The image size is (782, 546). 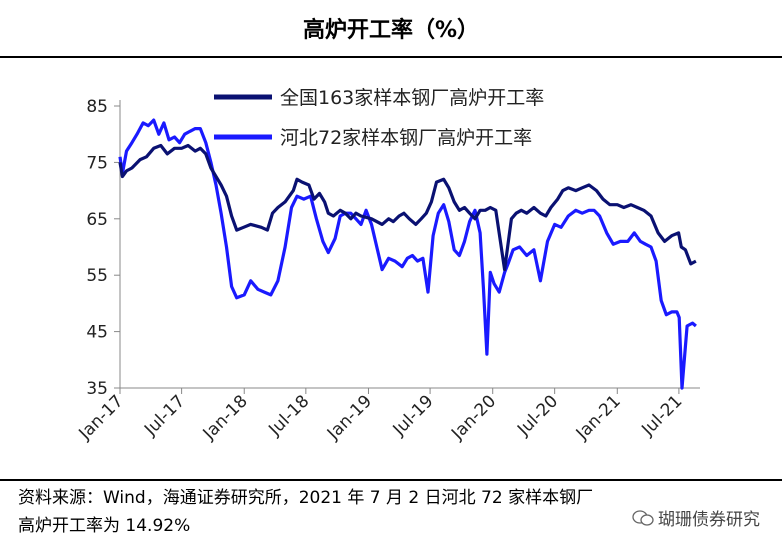 I want to click on watermark-text: 瑚珊债券研究, so click(x=709, y=520).